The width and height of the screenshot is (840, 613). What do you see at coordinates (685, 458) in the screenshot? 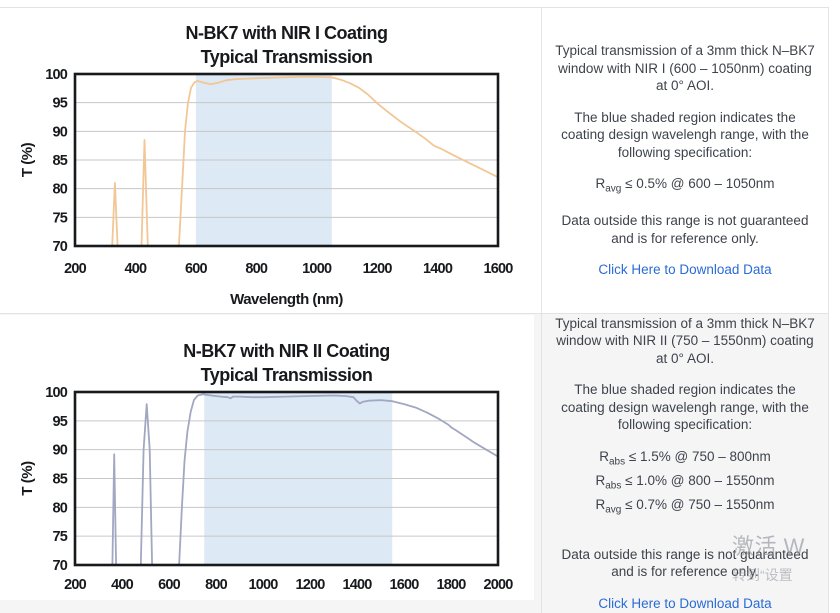
I see `spec-line: Rabs ≤ 1.5% @ 750 – 800nm` at bounding box center [685, 458].